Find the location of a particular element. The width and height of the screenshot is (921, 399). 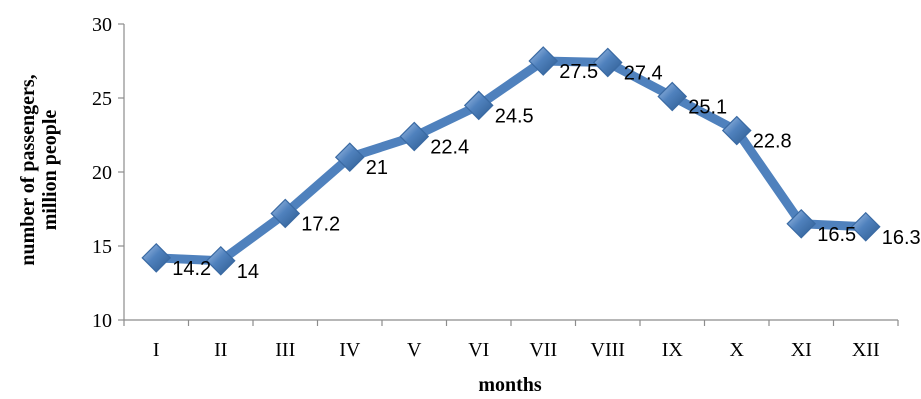

x-tick-label: VII is located at coordinates (543, 350).